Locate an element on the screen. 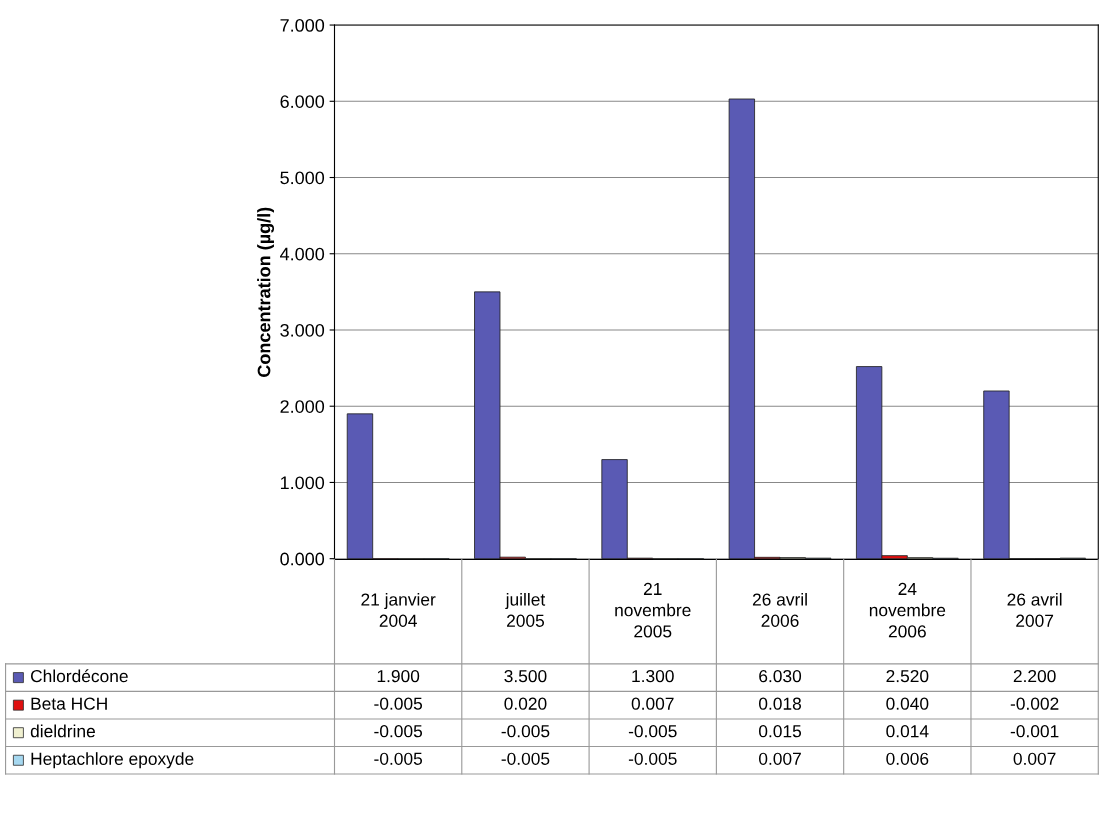 This screenshot has height=835, width=1115. legend-label: Beta HCH is located at coordinates (69, 703).